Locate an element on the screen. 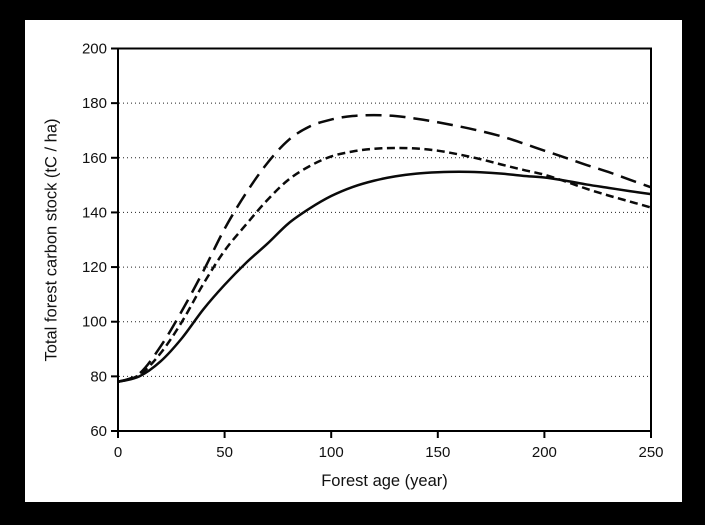 The height and width of the screenshot is (525, 705). y-tick-label-160: 160 is located at coordinates (94, 158).